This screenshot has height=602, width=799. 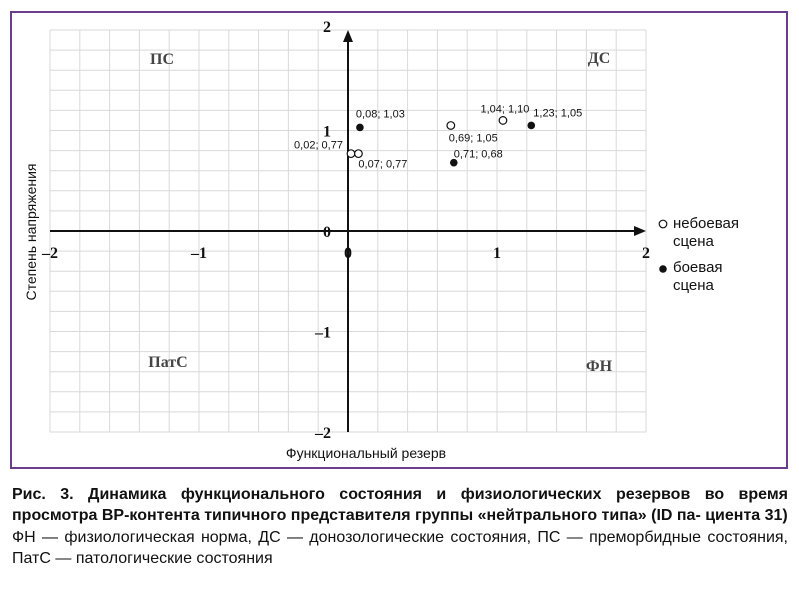 I want to click on data-points, so click(x=441, y=141).